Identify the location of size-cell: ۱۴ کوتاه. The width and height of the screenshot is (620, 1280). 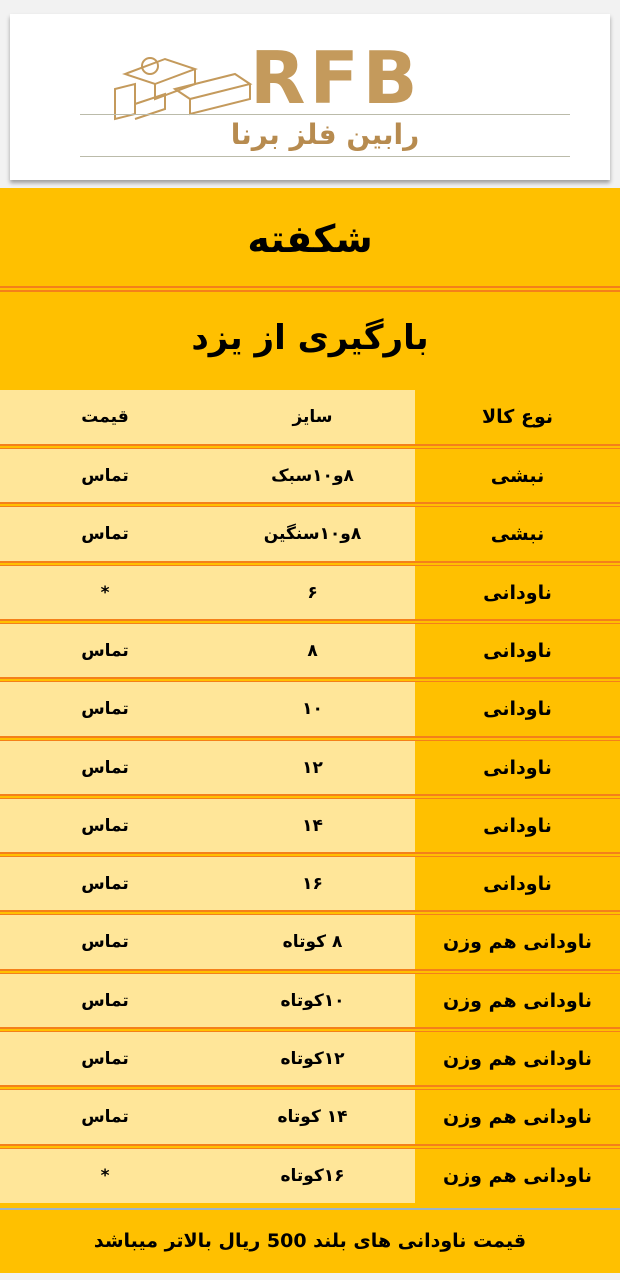
(312, 1117).